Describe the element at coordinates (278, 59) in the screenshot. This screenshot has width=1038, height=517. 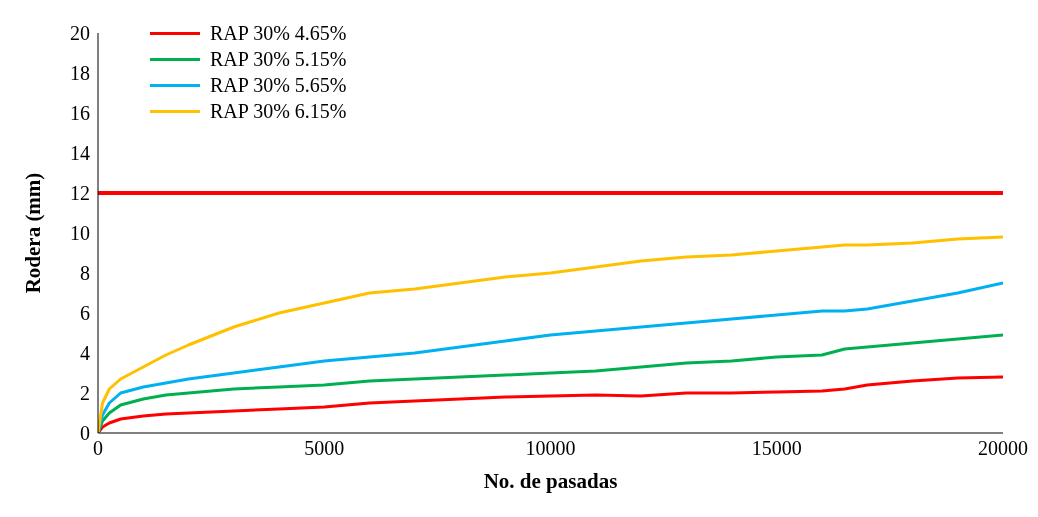
I see `legend-label: RAP 30% 5.15%` at that location.